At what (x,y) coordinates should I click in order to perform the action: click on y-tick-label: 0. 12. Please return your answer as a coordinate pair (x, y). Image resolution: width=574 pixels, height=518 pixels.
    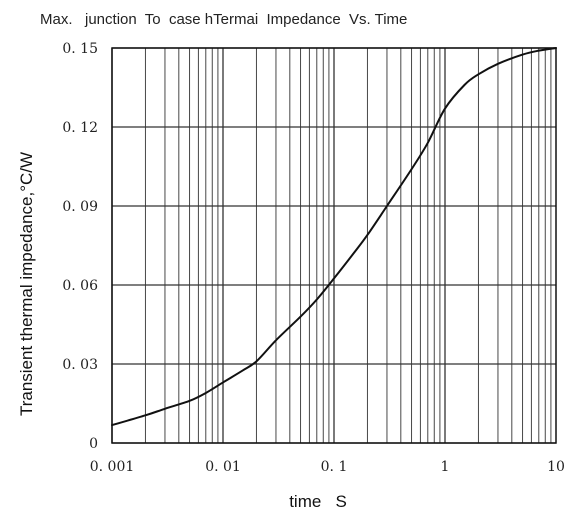
    Looking at the image, I should click on (80, 128).